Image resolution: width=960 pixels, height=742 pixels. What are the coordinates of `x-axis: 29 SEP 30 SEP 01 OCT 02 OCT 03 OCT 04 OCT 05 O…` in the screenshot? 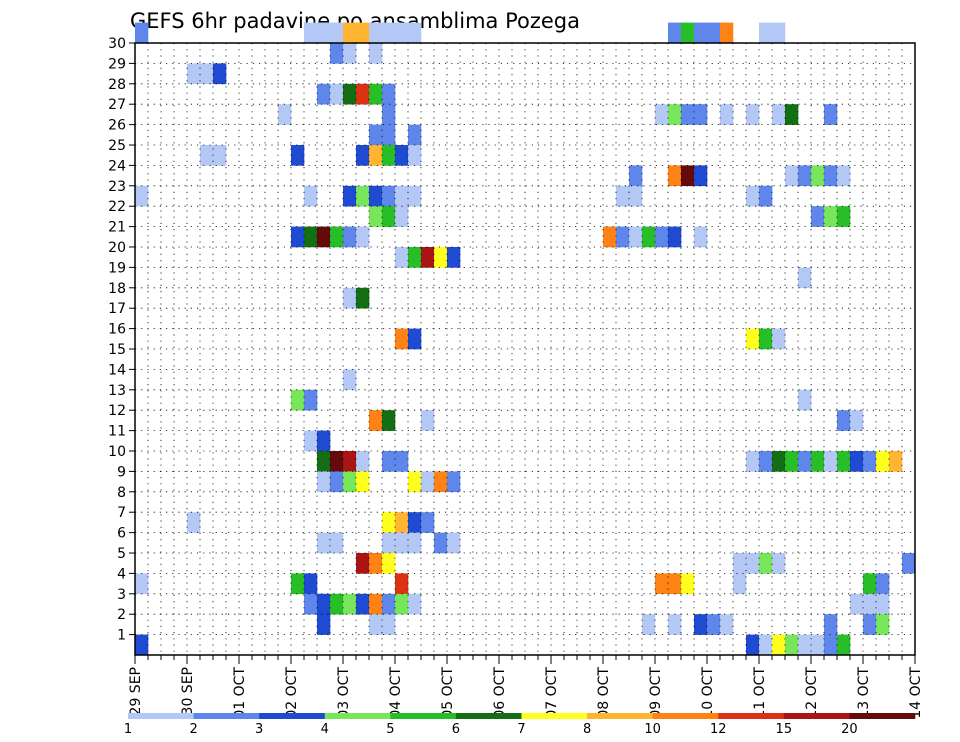 It's located at (526, 687).